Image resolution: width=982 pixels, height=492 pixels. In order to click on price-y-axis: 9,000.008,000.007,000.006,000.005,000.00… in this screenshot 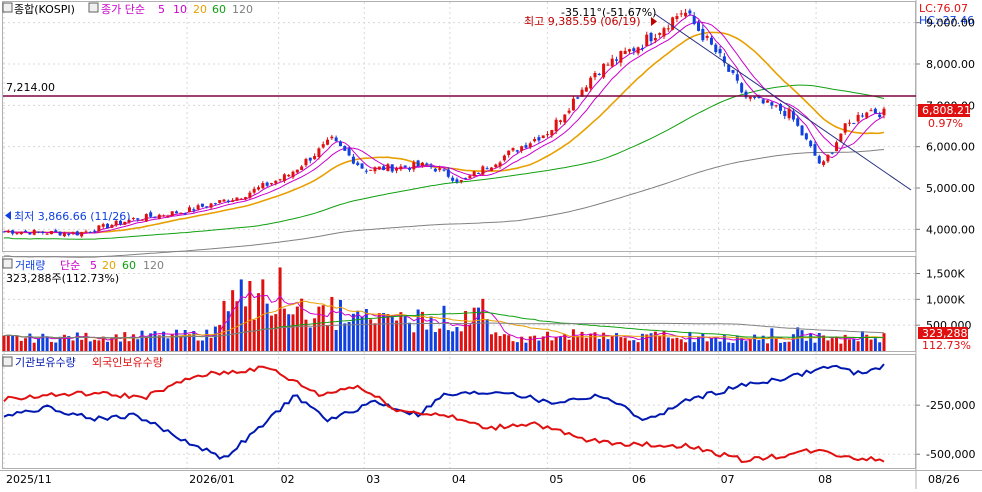, I will do `click(945, 126)`.